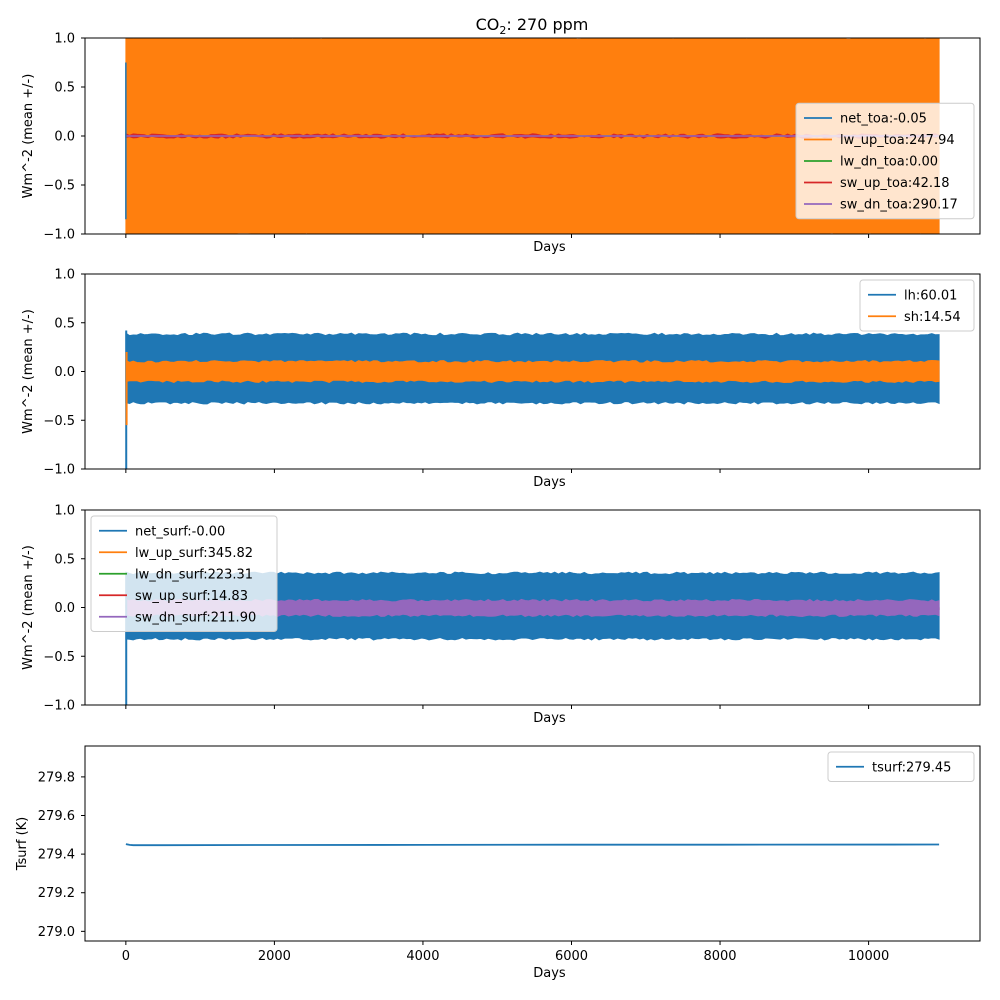 This screenshot has height=1000, width=1000. What do you see at coordinates (56, 777) in the screenshot?
I see `y-tick-label: 279.8` at bounding box center [56, 777].